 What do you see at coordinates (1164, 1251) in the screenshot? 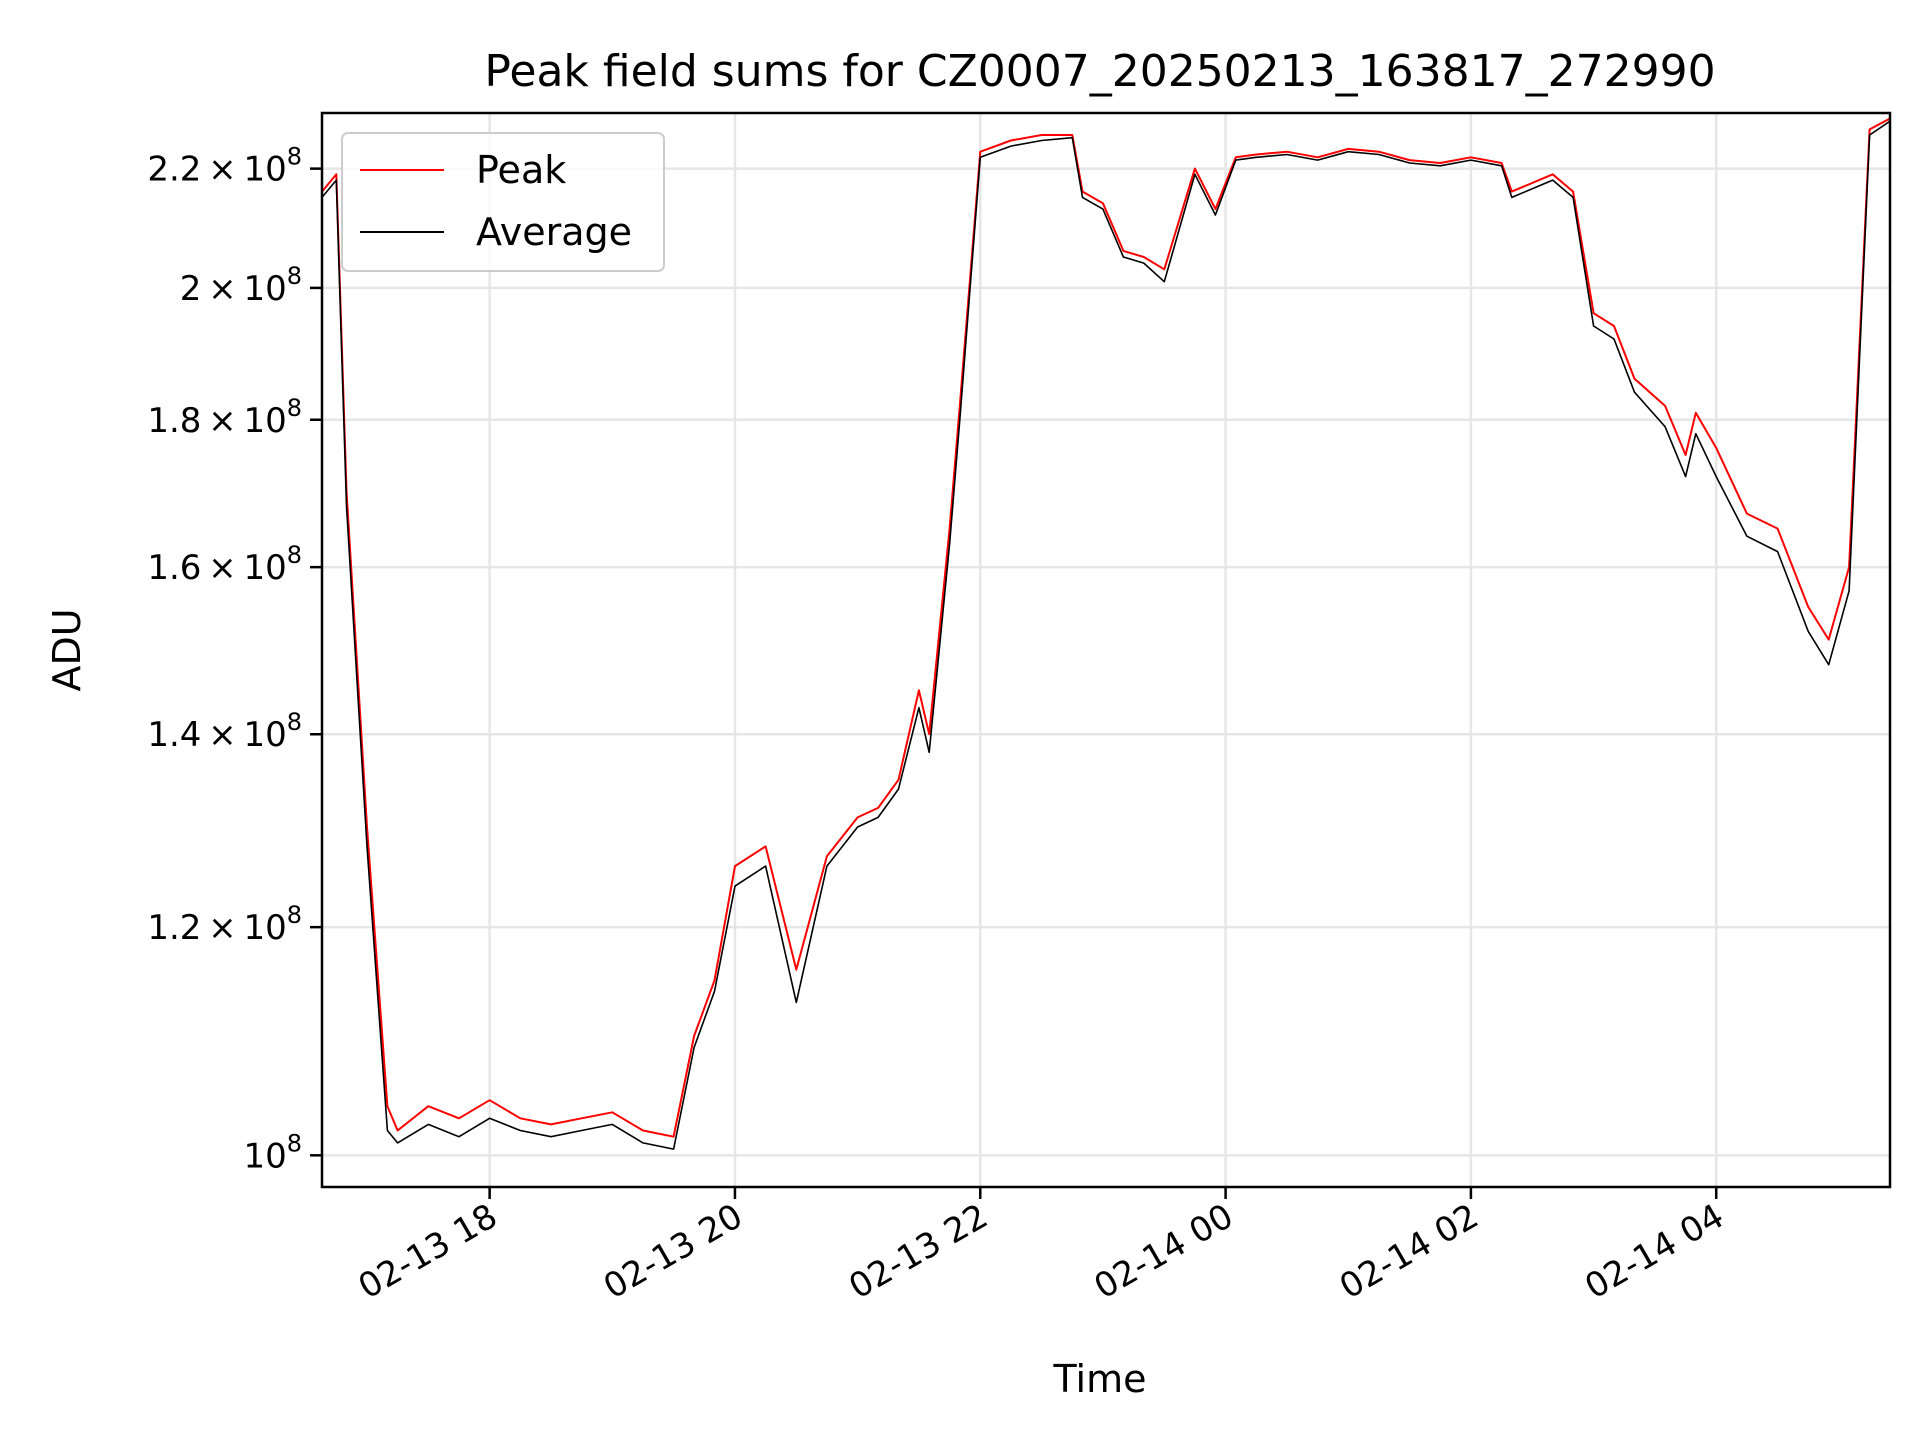
I see `x-tick-label: 02-14 00` at bounding box center [1164, 1251].